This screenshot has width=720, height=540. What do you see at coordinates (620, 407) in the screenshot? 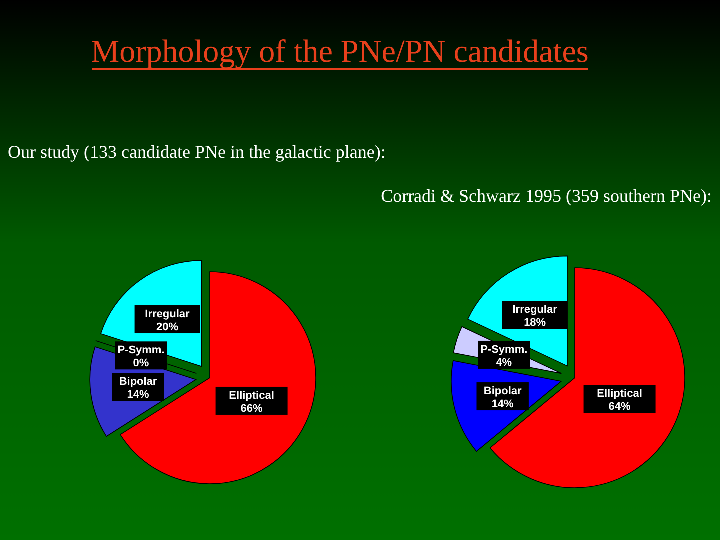
I see `data-label: 64%` at bounding box center [620, 407].